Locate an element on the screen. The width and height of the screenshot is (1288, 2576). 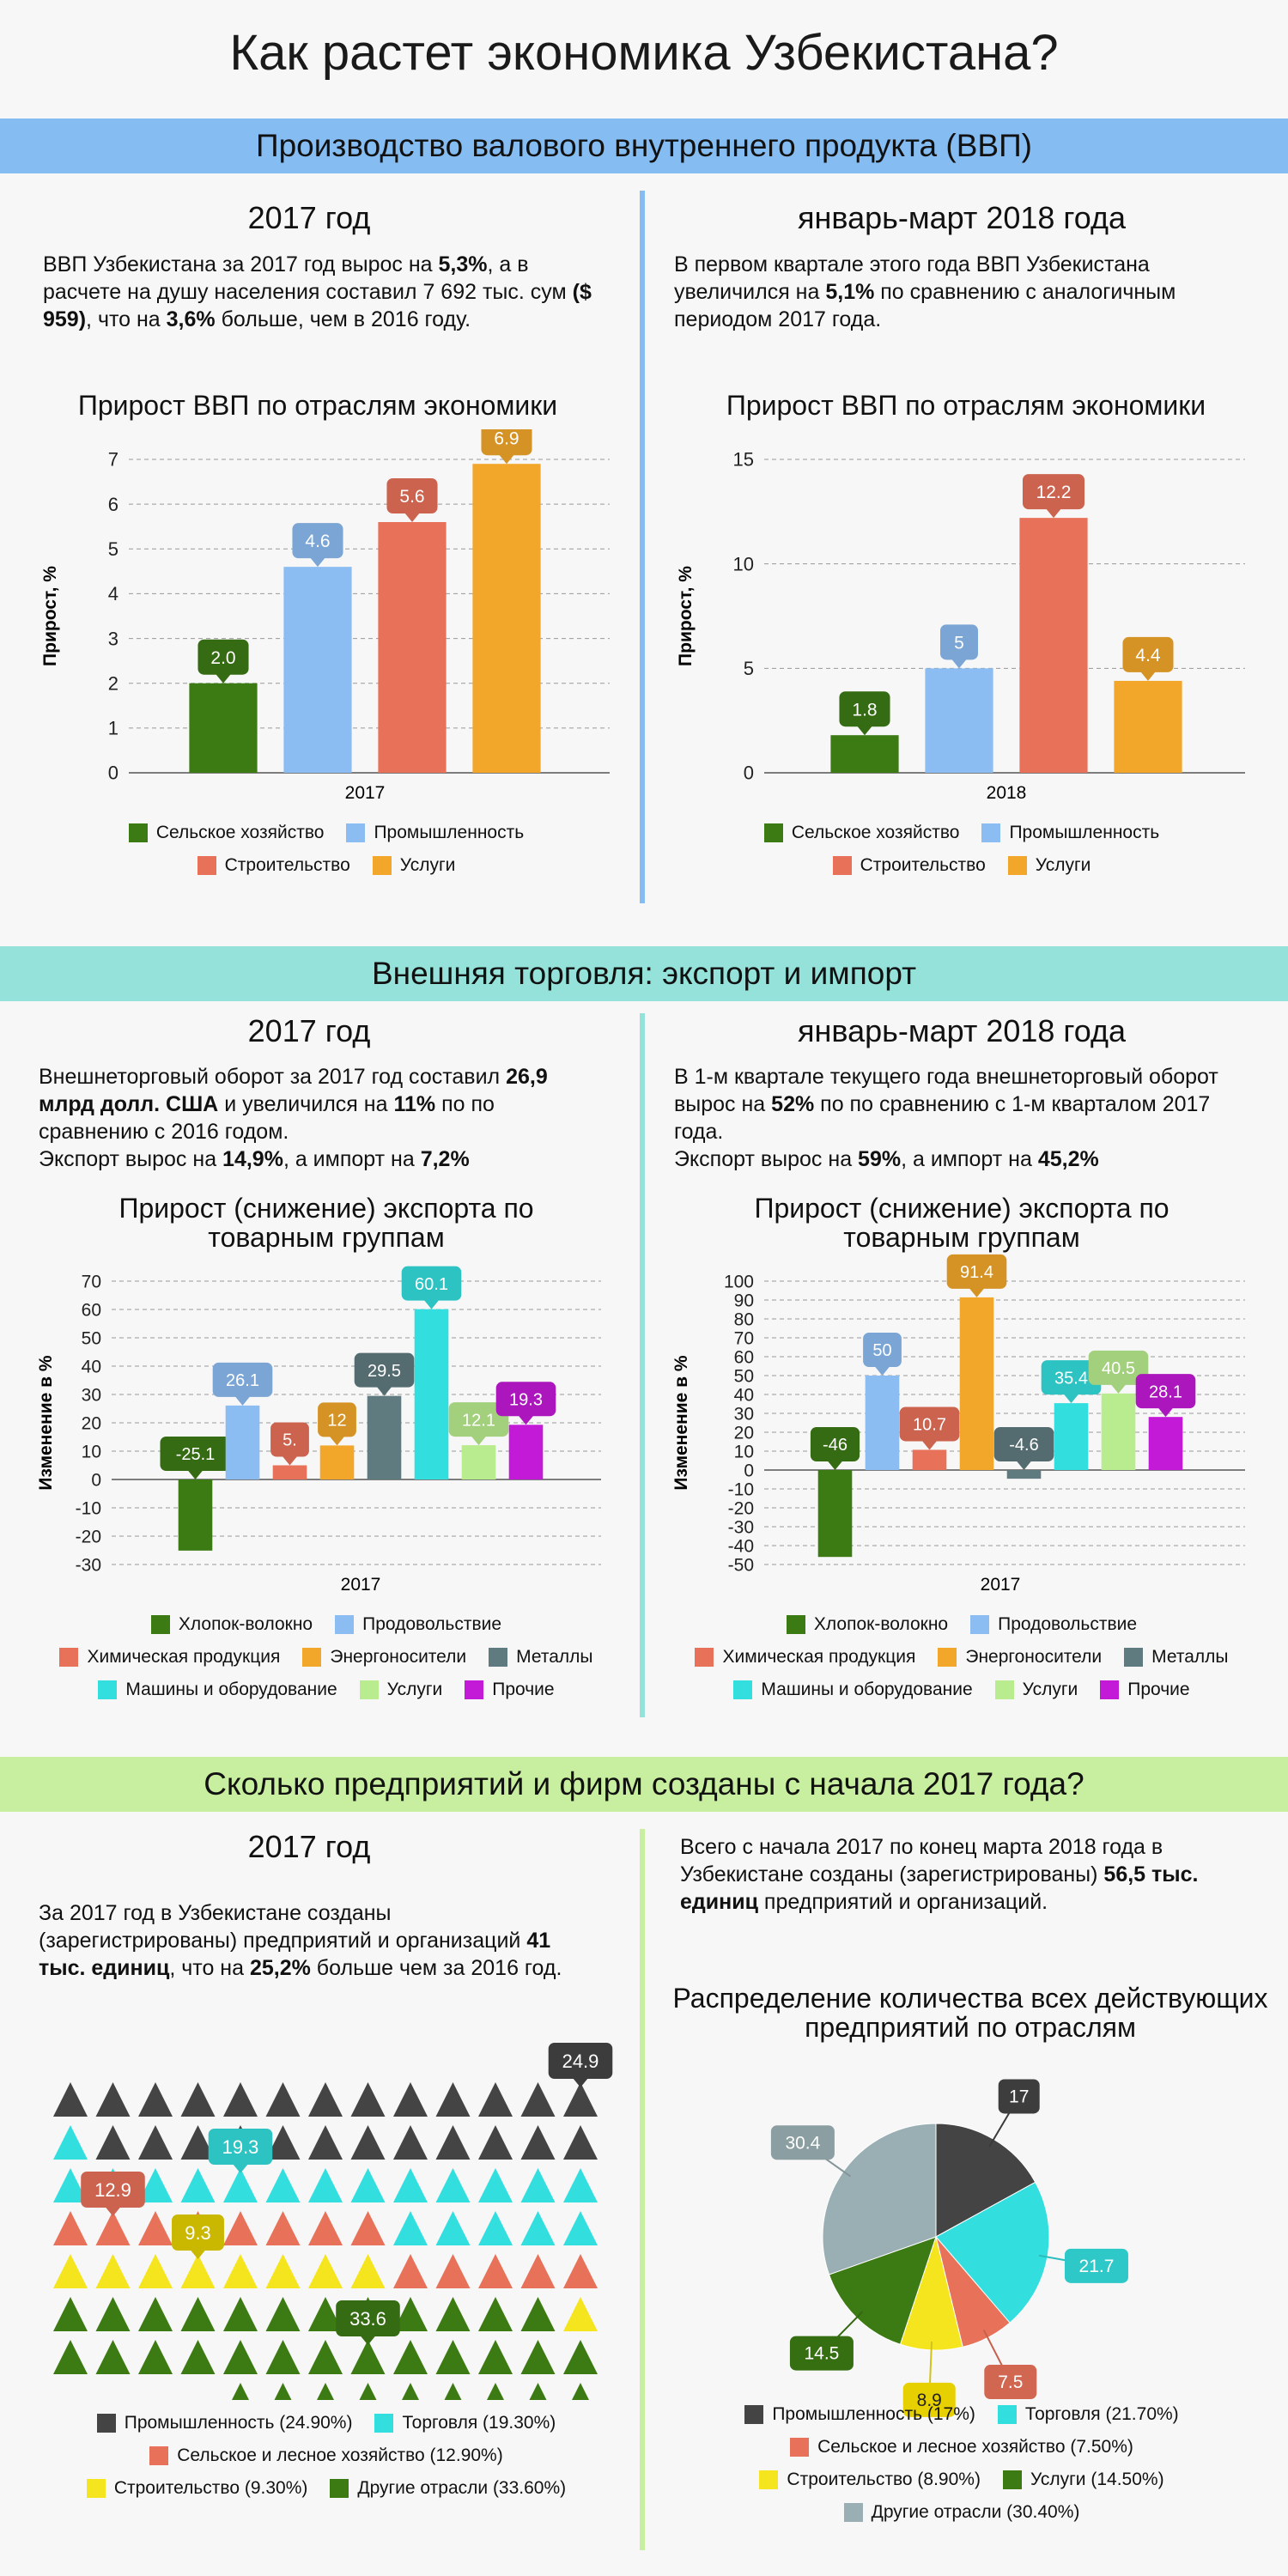
y-tick-label: 30 is located at coordinates (91, 1395).